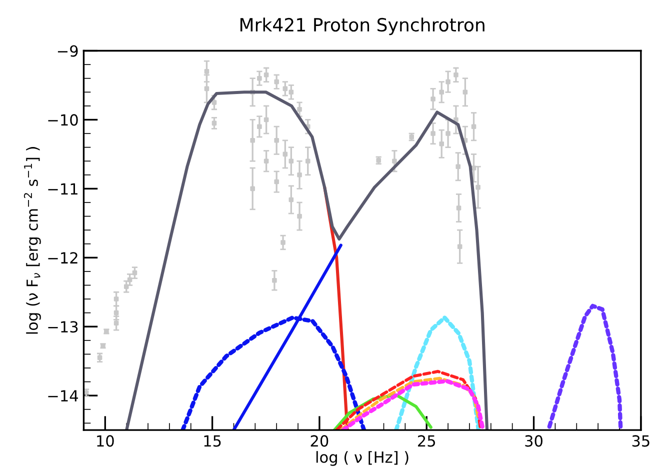 This screenshot has width=654, height=470. I want to click on chart-title: Mrk421 Proton Synchrotron, so click(362, 27).